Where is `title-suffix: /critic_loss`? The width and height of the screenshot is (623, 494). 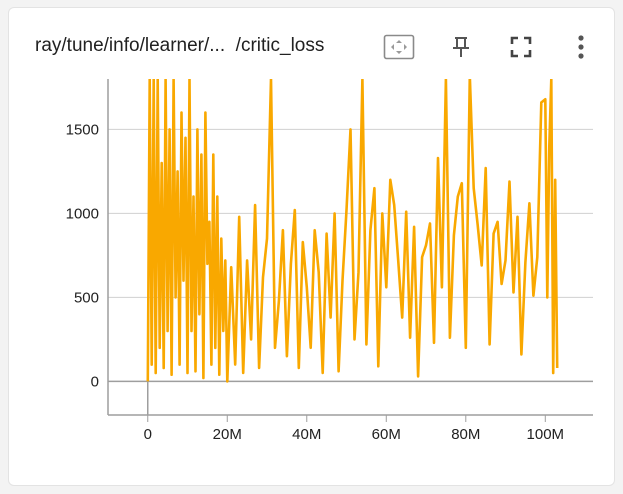 title-suffix: /critic_loss is located at coordinates (280, 45).